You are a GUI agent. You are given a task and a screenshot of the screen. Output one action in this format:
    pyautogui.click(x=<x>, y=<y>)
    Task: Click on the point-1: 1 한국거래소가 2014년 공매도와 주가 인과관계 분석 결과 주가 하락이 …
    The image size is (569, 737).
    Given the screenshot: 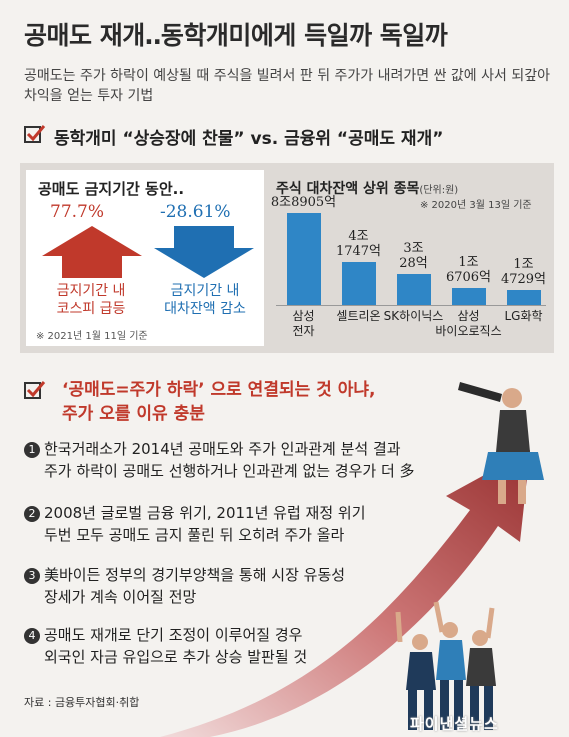 What is the action you would take?
    pyautogui.click(x=259, y=460)
    